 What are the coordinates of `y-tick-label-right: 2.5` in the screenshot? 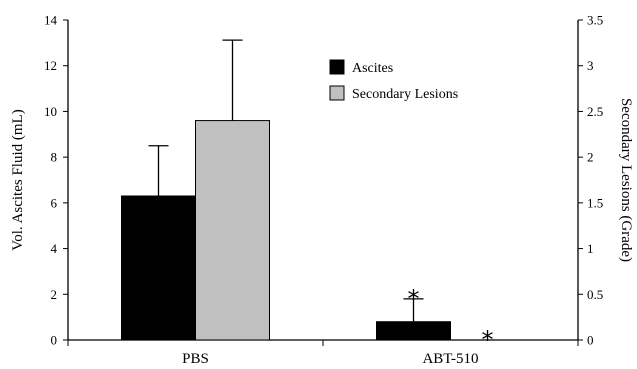 It's located at (595, 111).